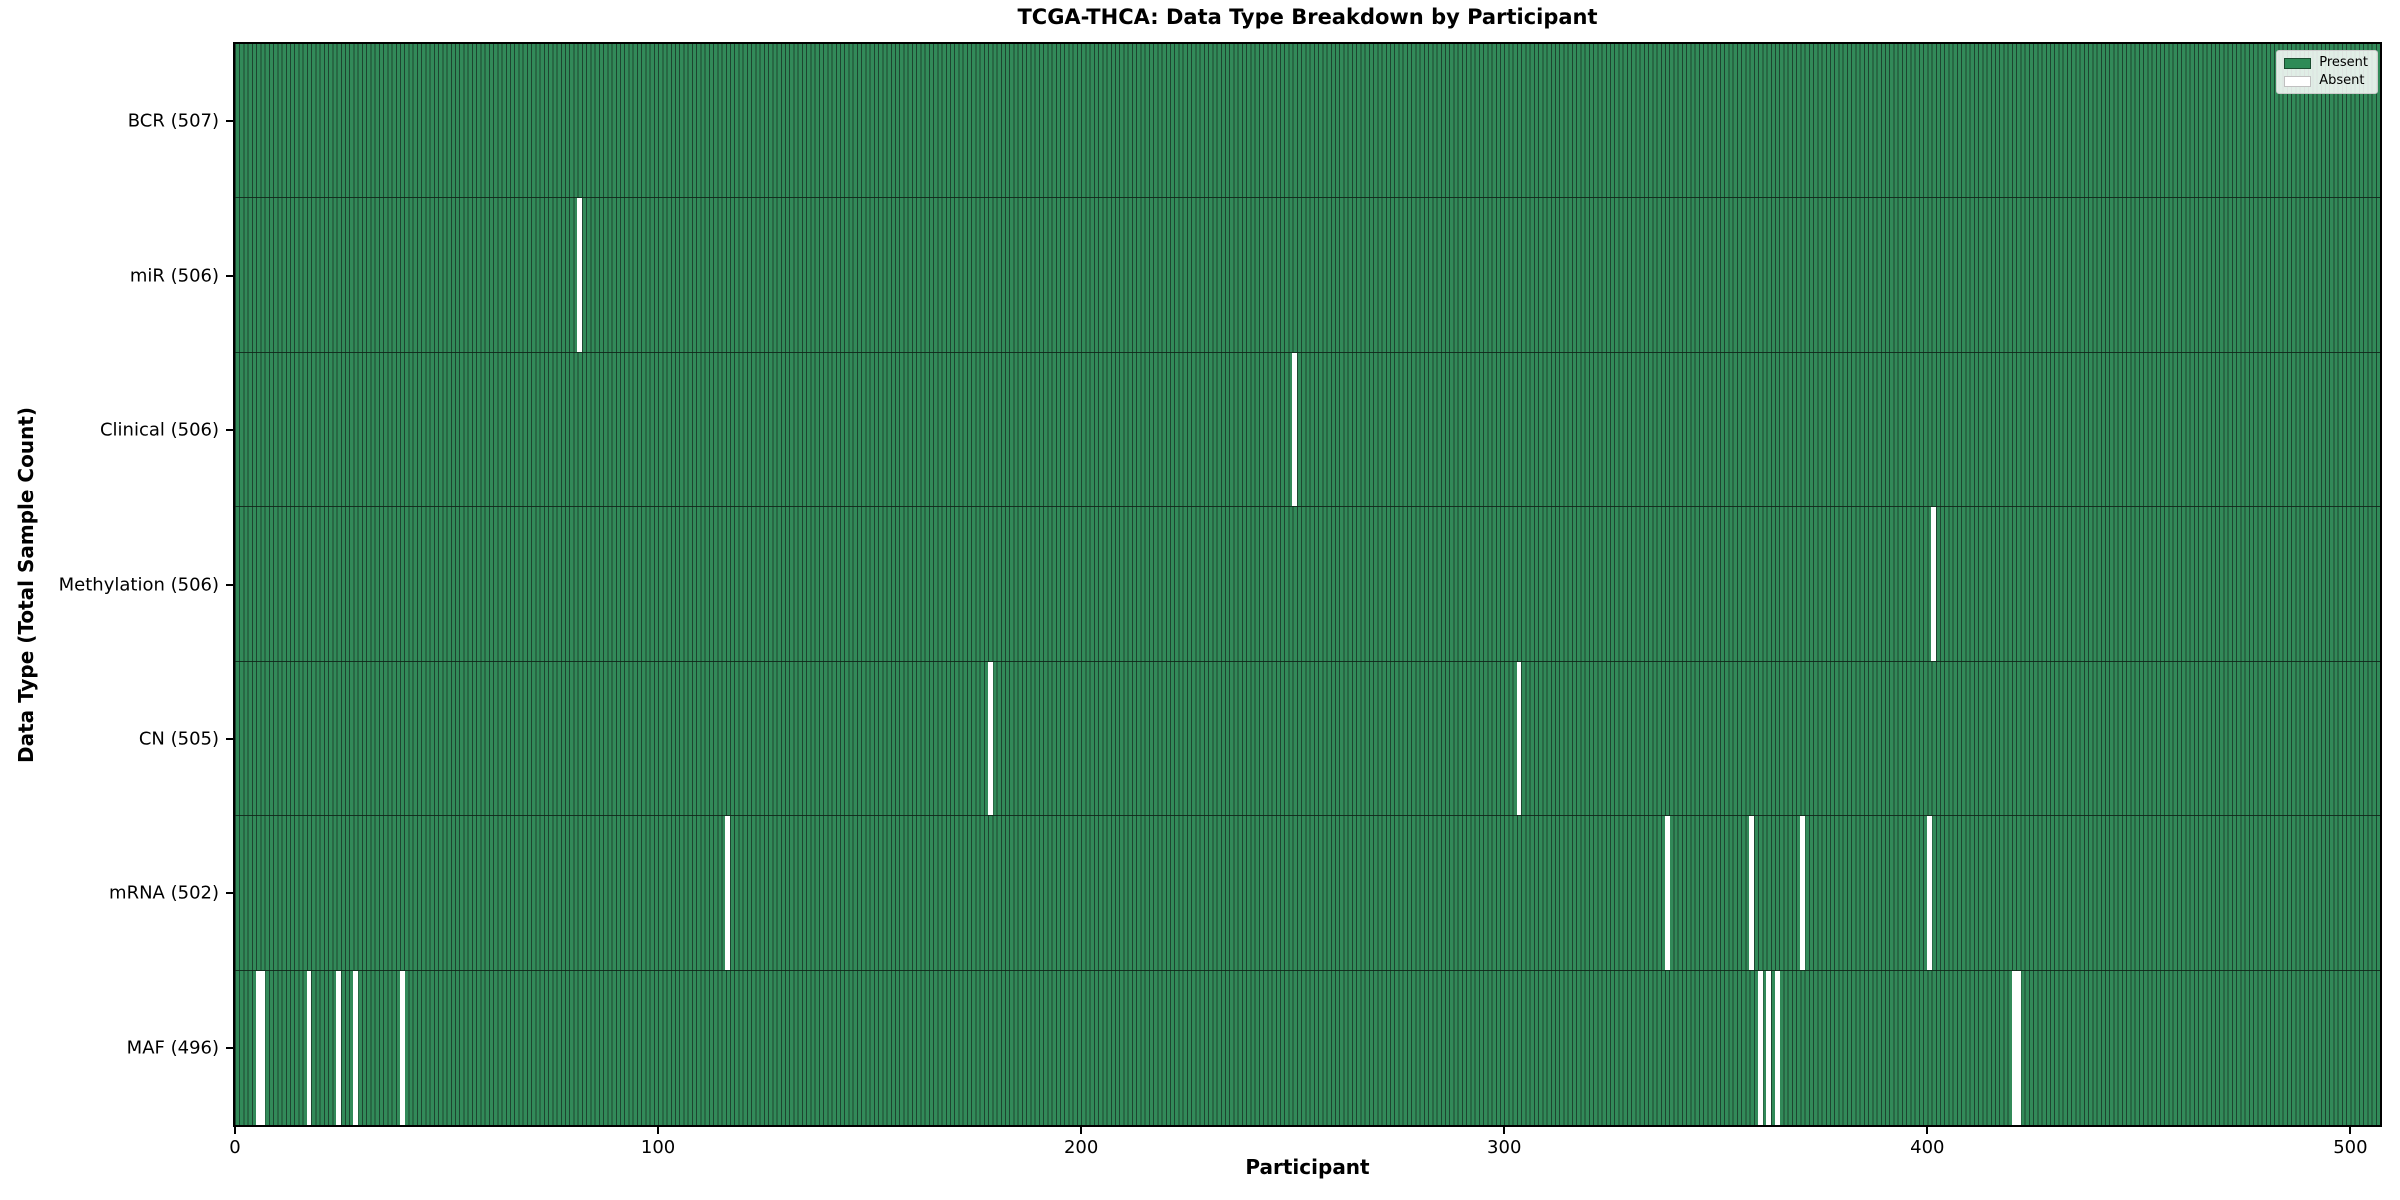 The width and height of the screenshot is (2400, 1200). What do you see at coordinates (178, 739) in the screenshot?
I see `y-tick-label: CN (505)` at bounding box center [178, 739].